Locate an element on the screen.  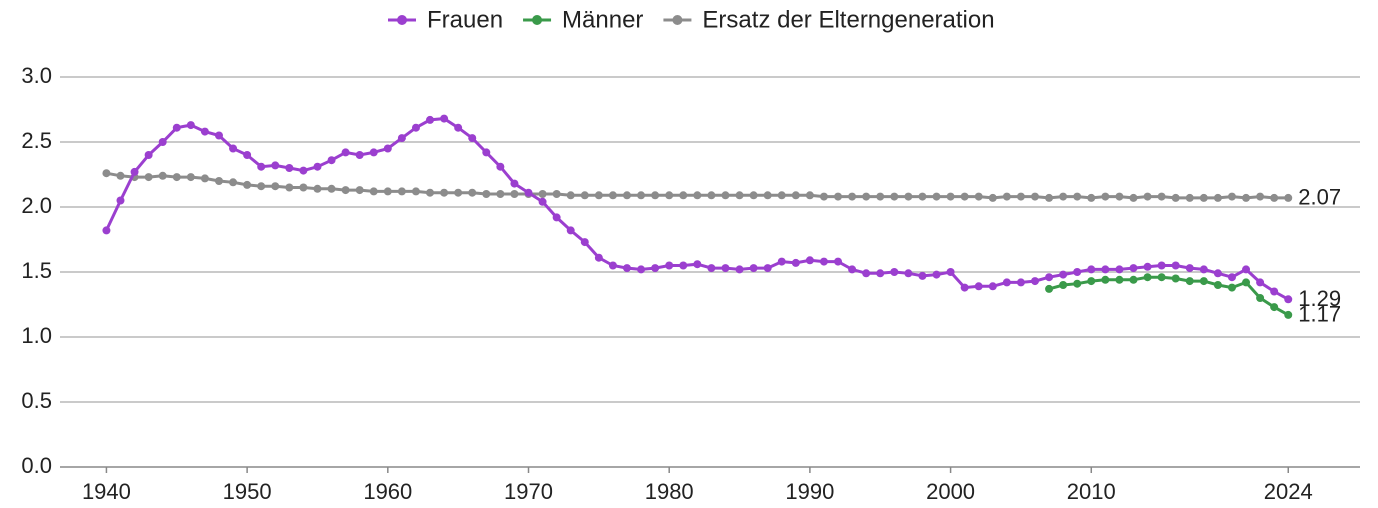
x-tick-label: 2010 is located at coordinates (1091, 491).